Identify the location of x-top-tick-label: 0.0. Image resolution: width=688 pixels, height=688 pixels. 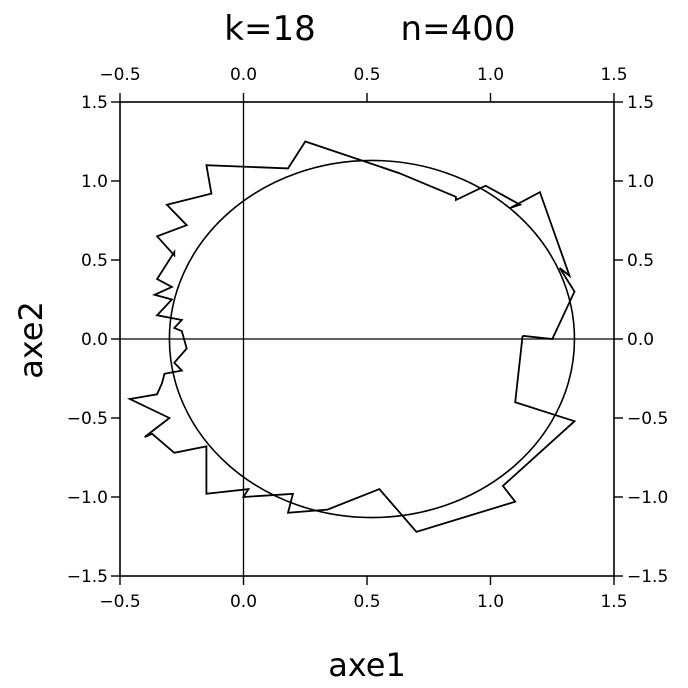
(243, 75).